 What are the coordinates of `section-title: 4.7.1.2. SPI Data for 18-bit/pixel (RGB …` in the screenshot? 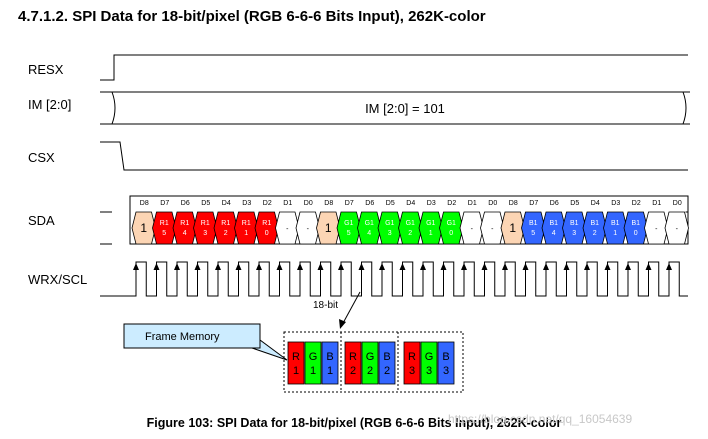 It's located at (252, 16).